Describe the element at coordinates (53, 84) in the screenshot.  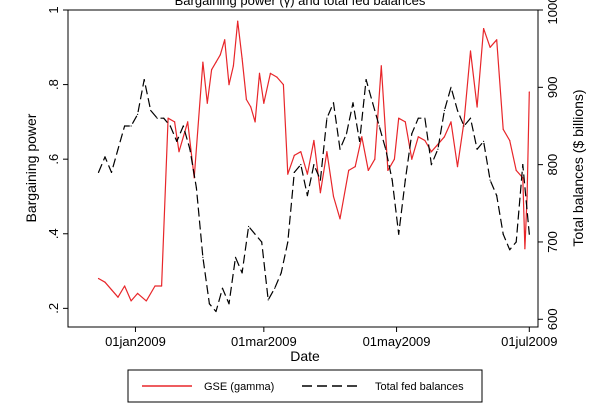
I see `y-left-tick-label: .8` at that location.